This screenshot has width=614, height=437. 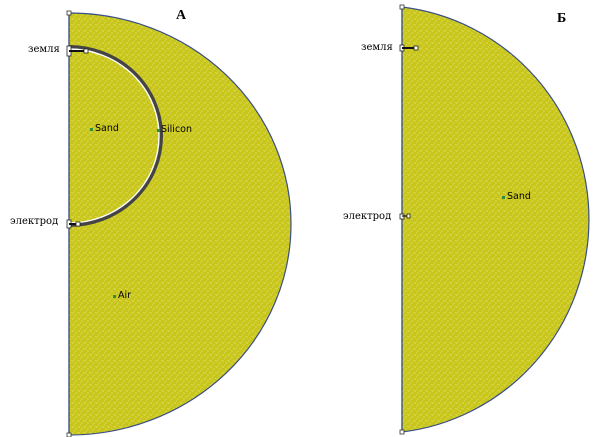 I want to click on panel-b-sand-label: Sand, so click(x=519, y=196).